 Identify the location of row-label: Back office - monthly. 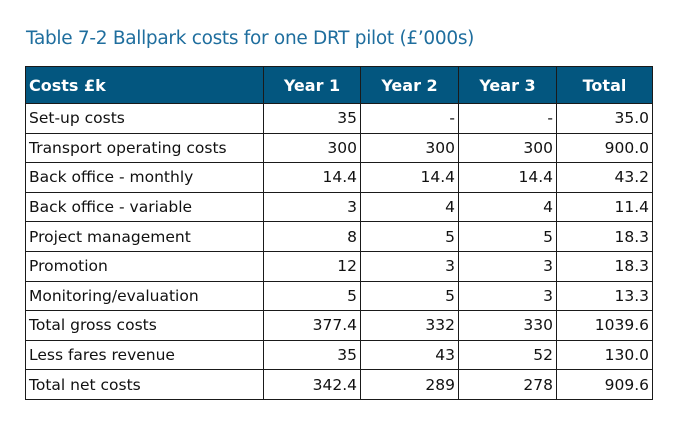
(144, 177).